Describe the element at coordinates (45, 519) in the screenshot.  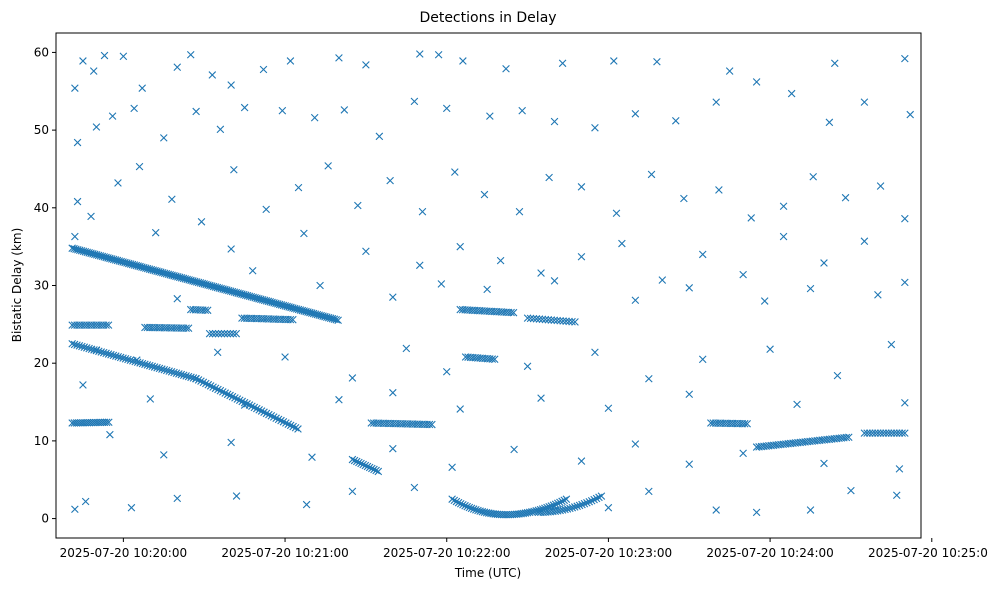
I see `y-tick-label-0: 0` at that location.